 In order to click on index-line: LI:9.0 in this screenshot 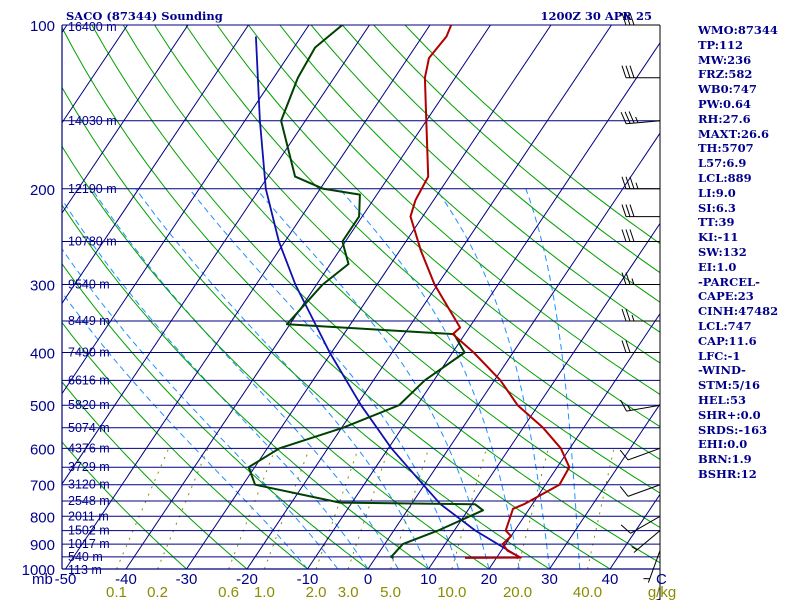, I will do `click(717, 192)`.